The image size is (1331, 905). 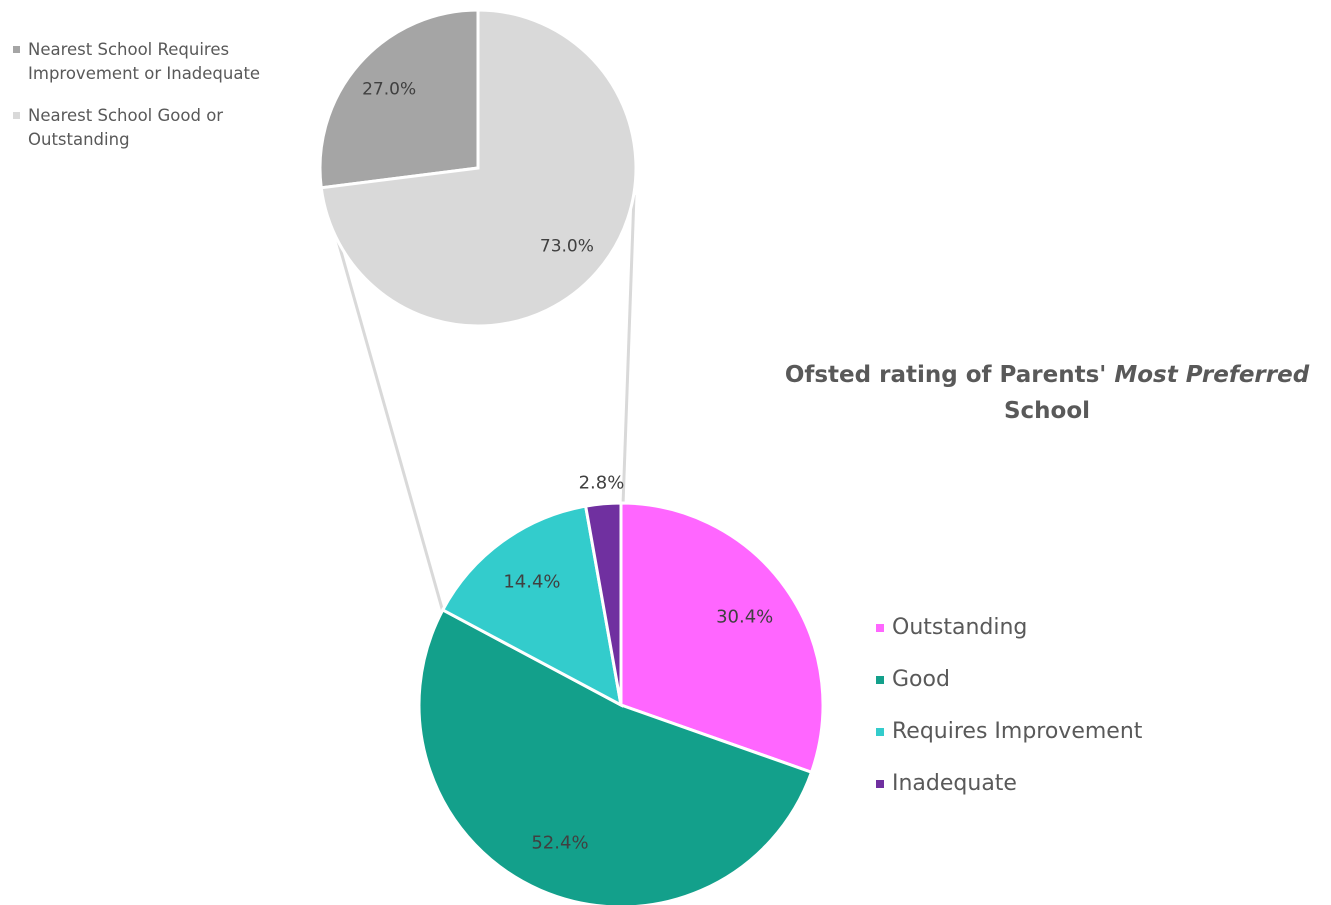 I want to click on legend-label: Requires Improvement, so click(x=1017, y=731).